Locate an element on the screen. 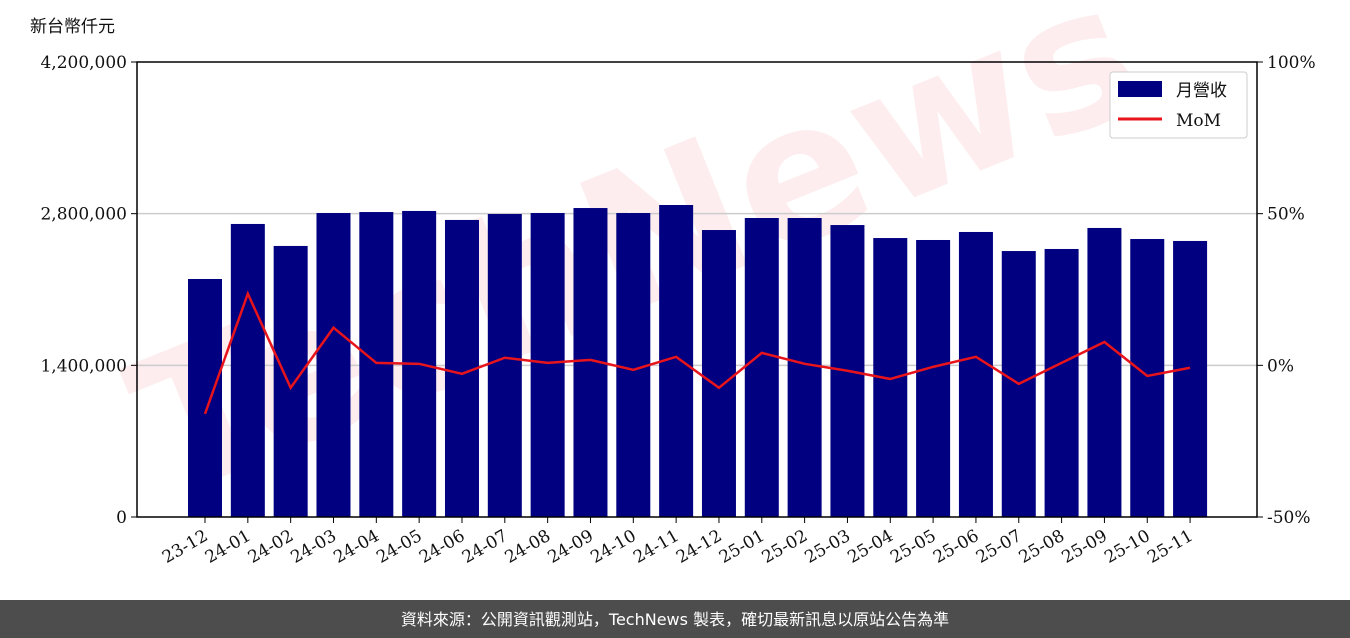 Image resolution: width=1350 pixels, height=638 pixels. x-tick-label: 25-03 is located at coordinates (828, 547).